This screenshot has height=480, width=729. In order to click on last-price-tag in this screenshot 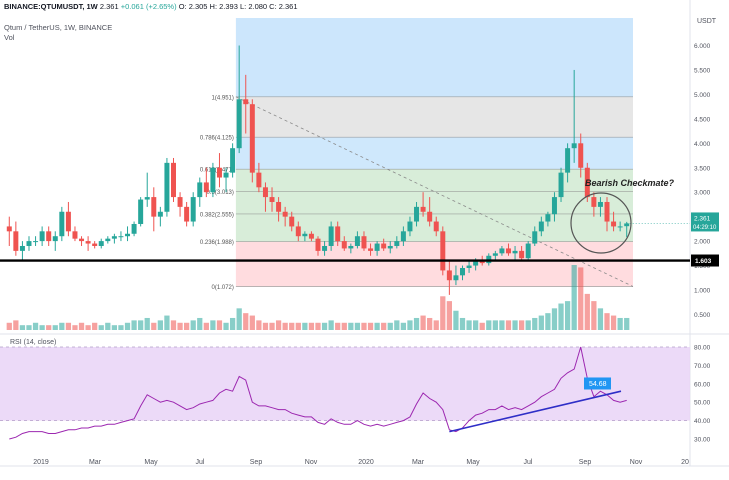, I will do `click(705, 222)`.